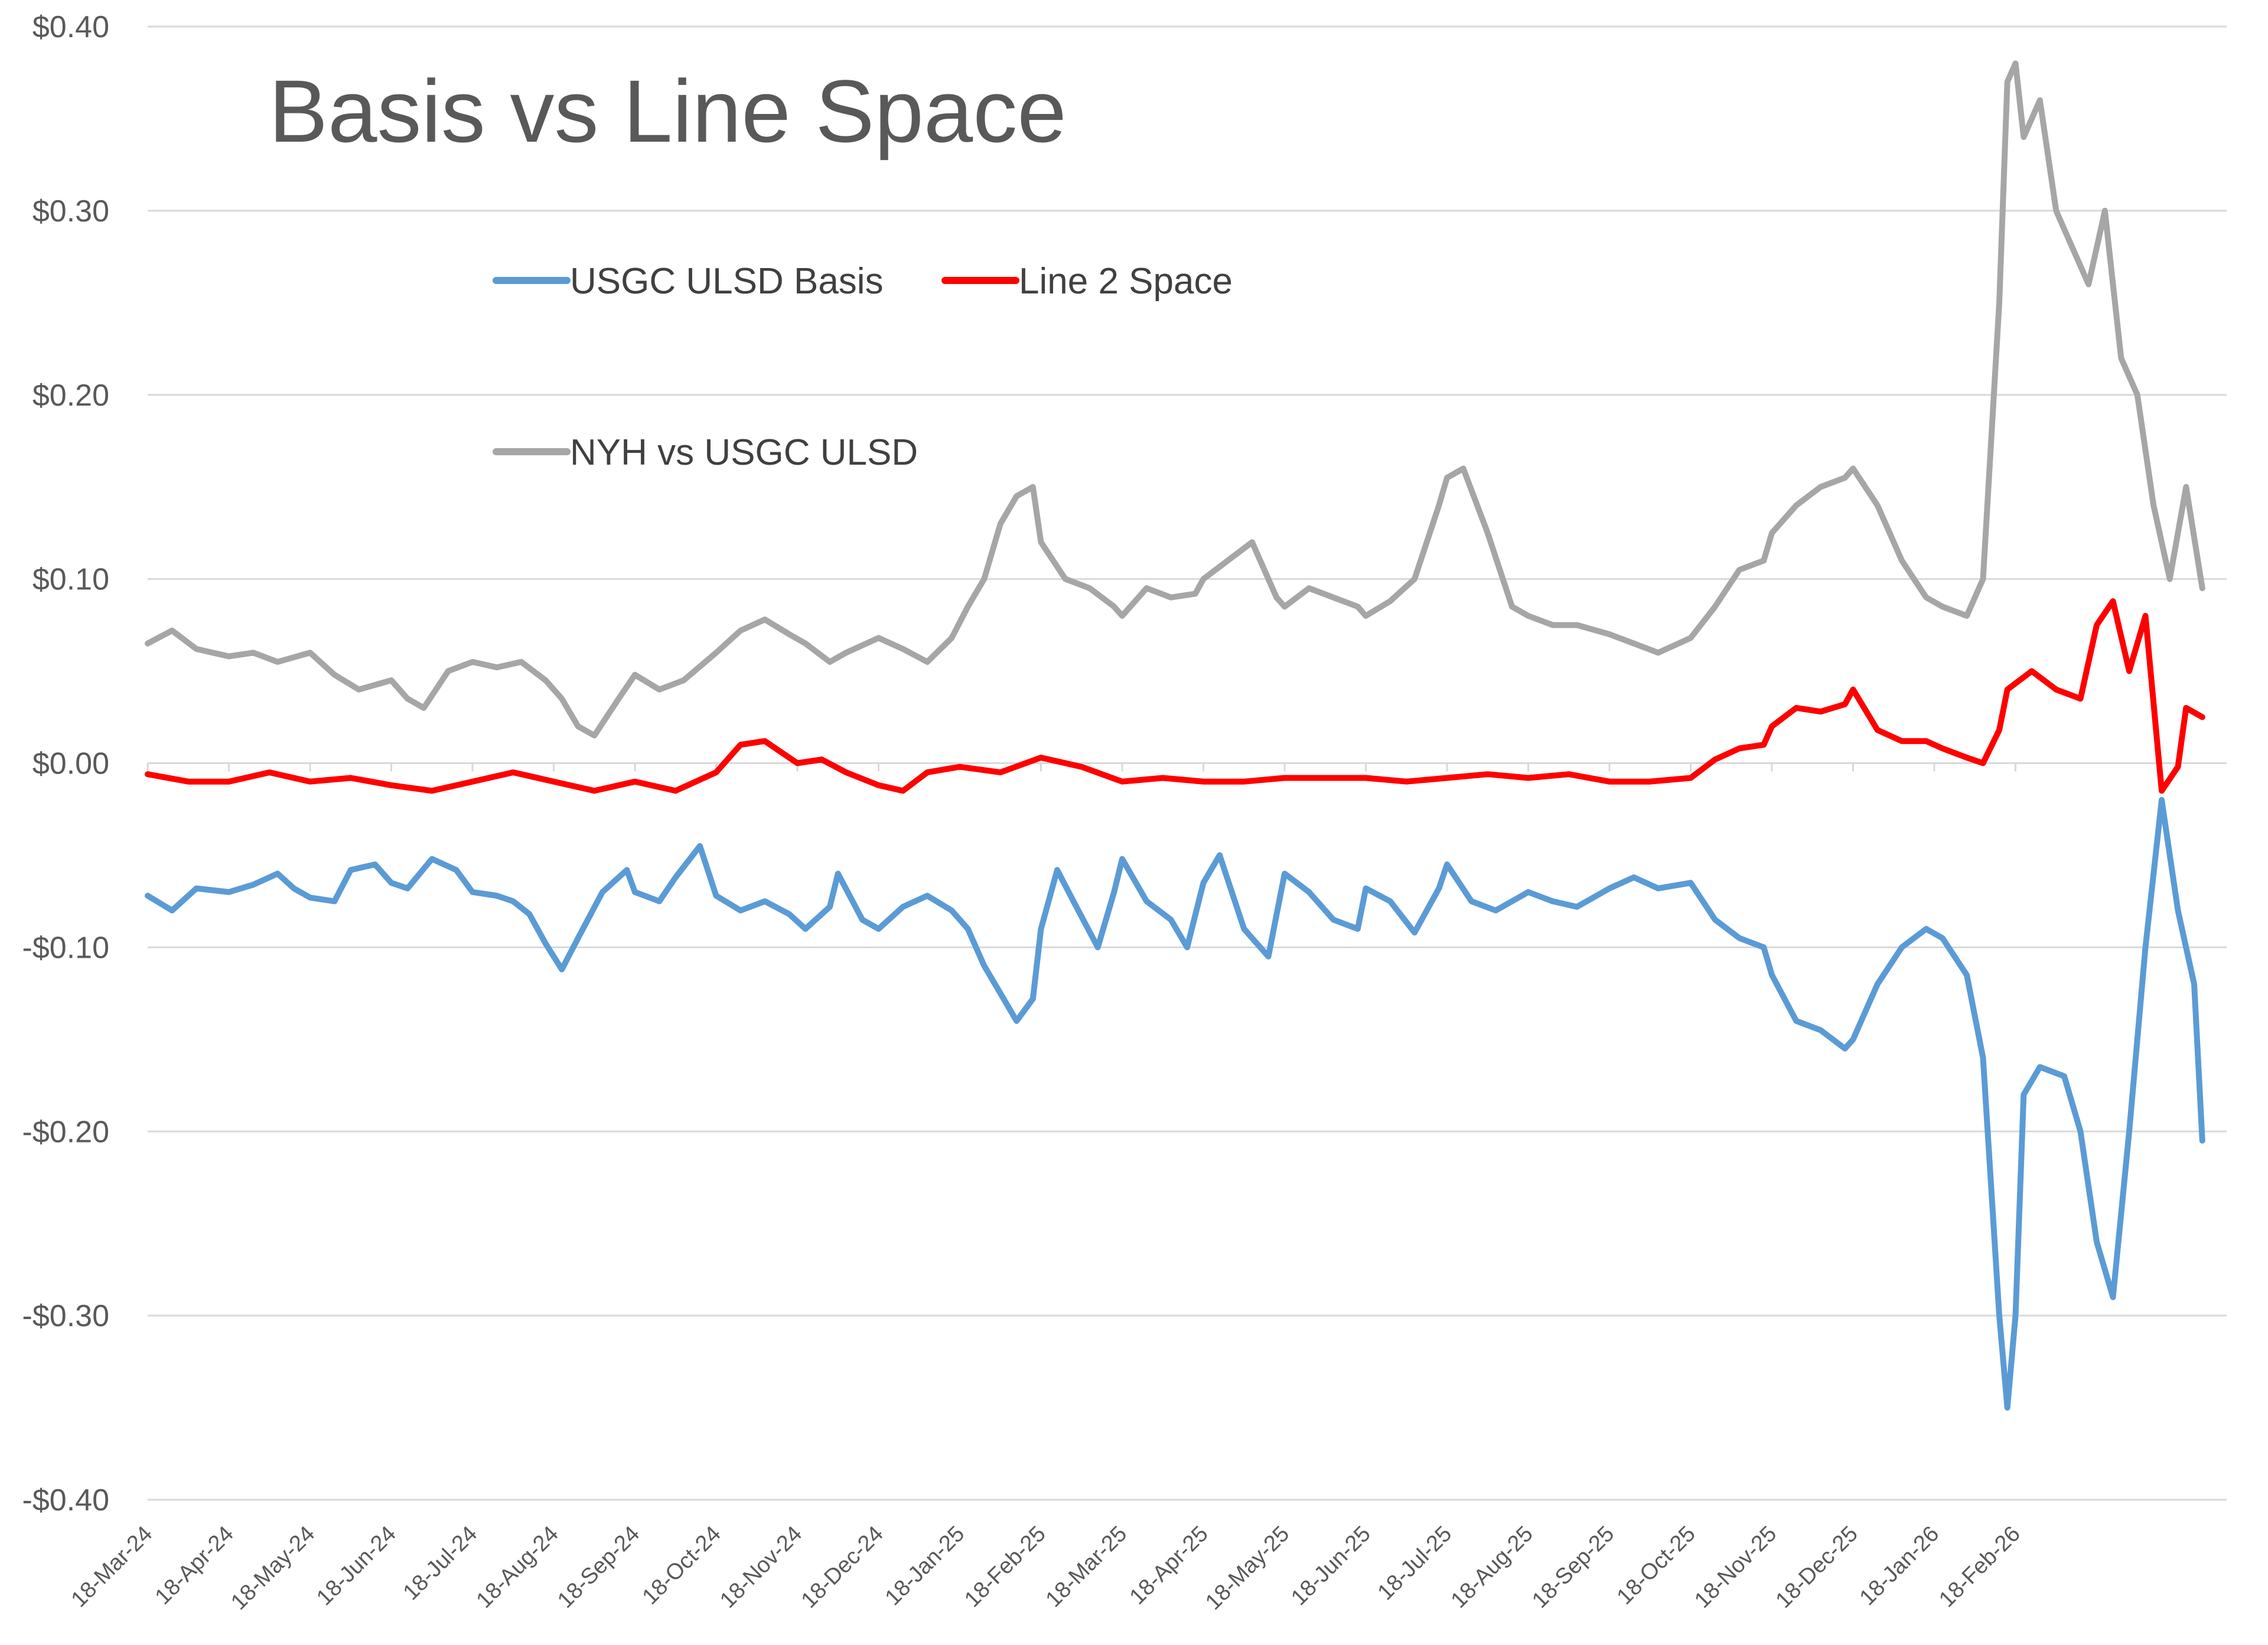 The width and height of the screenshot is (2268, 1645). I want to click on series-line-line-2-space, so click(1175, 696).